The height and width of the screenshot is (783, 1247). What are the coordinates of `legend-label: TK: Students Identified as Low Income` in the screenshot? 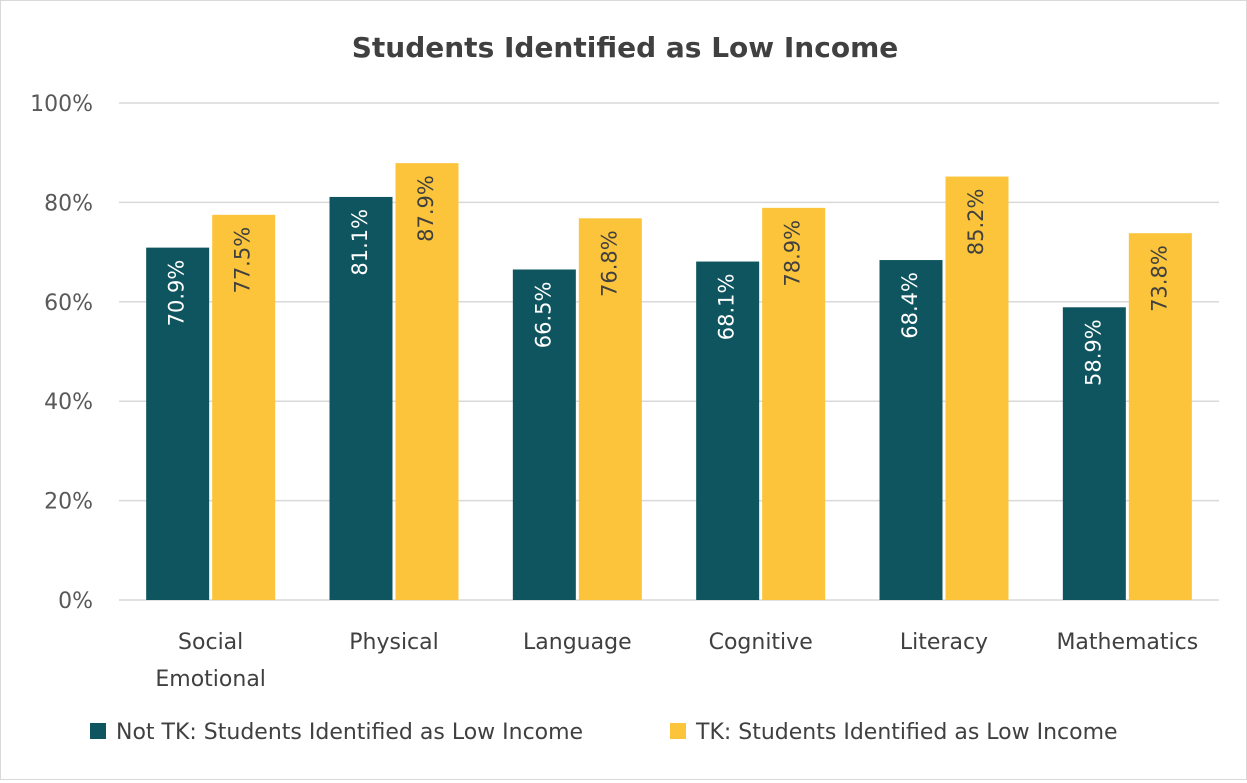 It's located at (906, 732).